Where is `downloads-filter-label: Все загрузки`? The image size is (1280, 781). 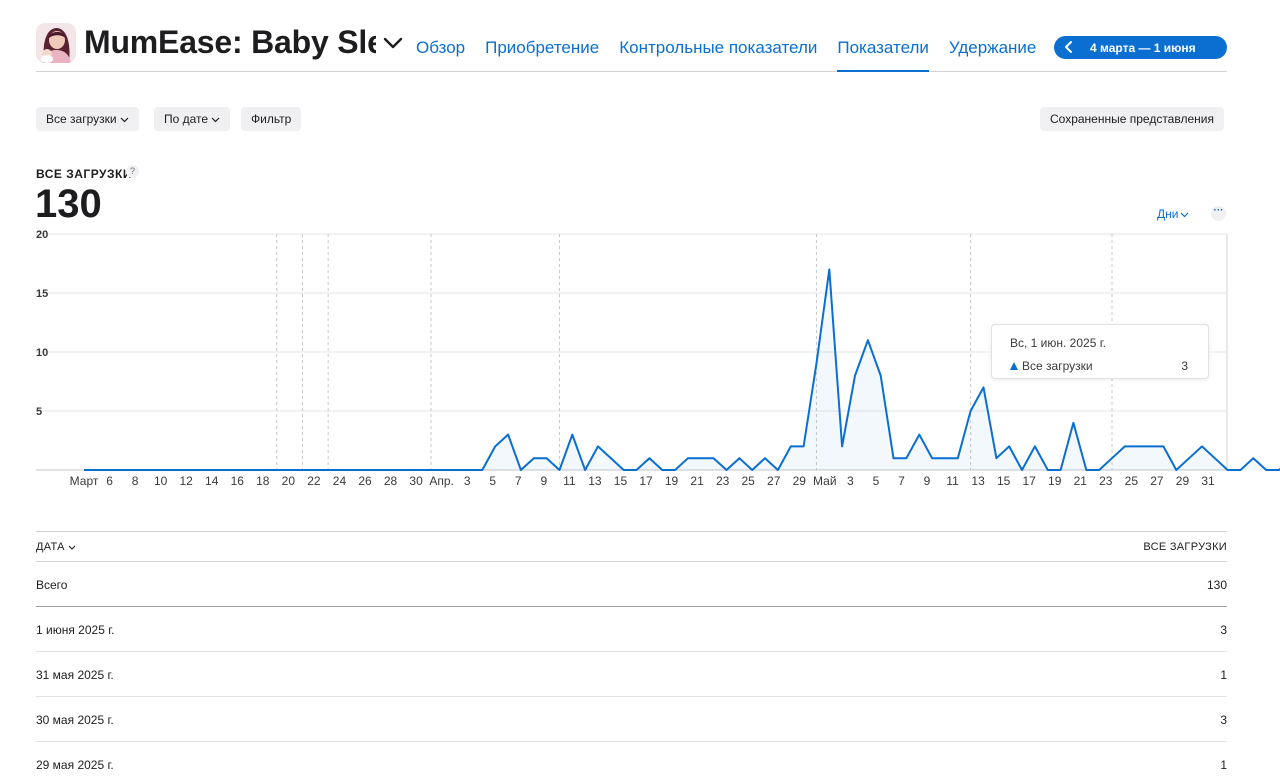
downloads-filter-label: Все загрузки is located at coordinates (81, 119).